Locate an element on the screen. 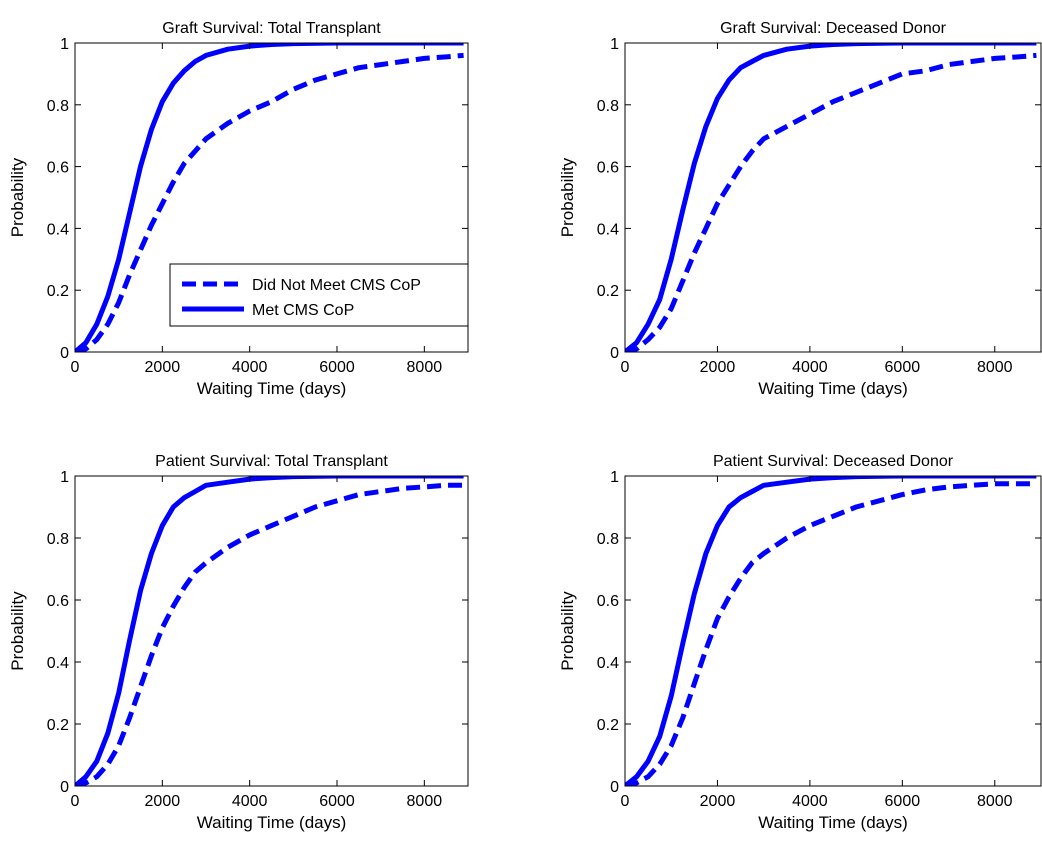 The width and height of the screenshot is (1042, 841). legend: Did Not Meet CMS CoP Met CMS CoP is located at coordinates (319, 295).